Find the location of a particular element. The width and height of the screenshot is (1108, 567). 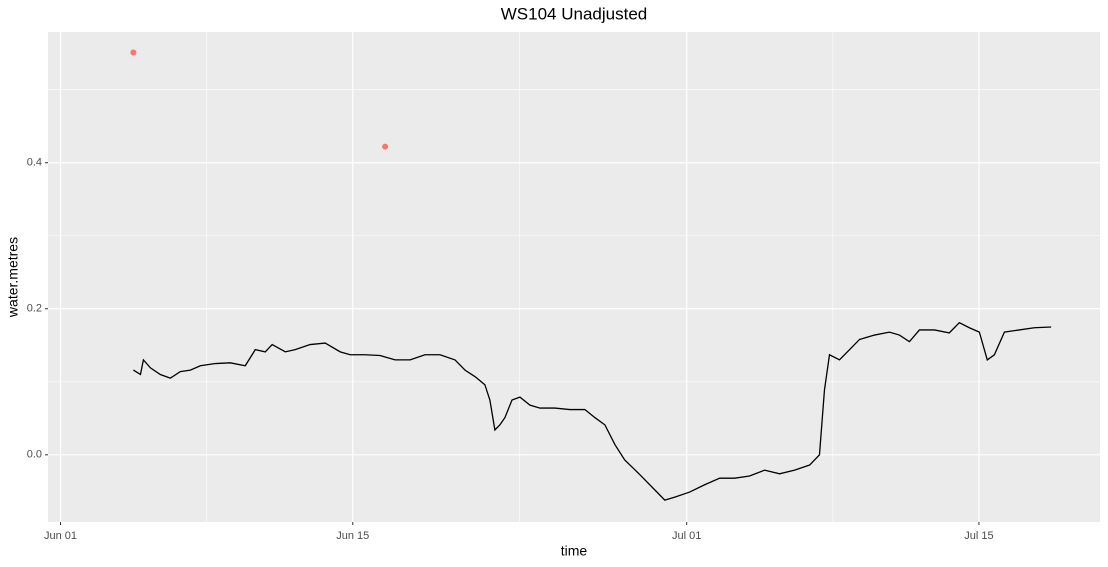

y-axis-title: water.metres is located at coordinates (13, 277).